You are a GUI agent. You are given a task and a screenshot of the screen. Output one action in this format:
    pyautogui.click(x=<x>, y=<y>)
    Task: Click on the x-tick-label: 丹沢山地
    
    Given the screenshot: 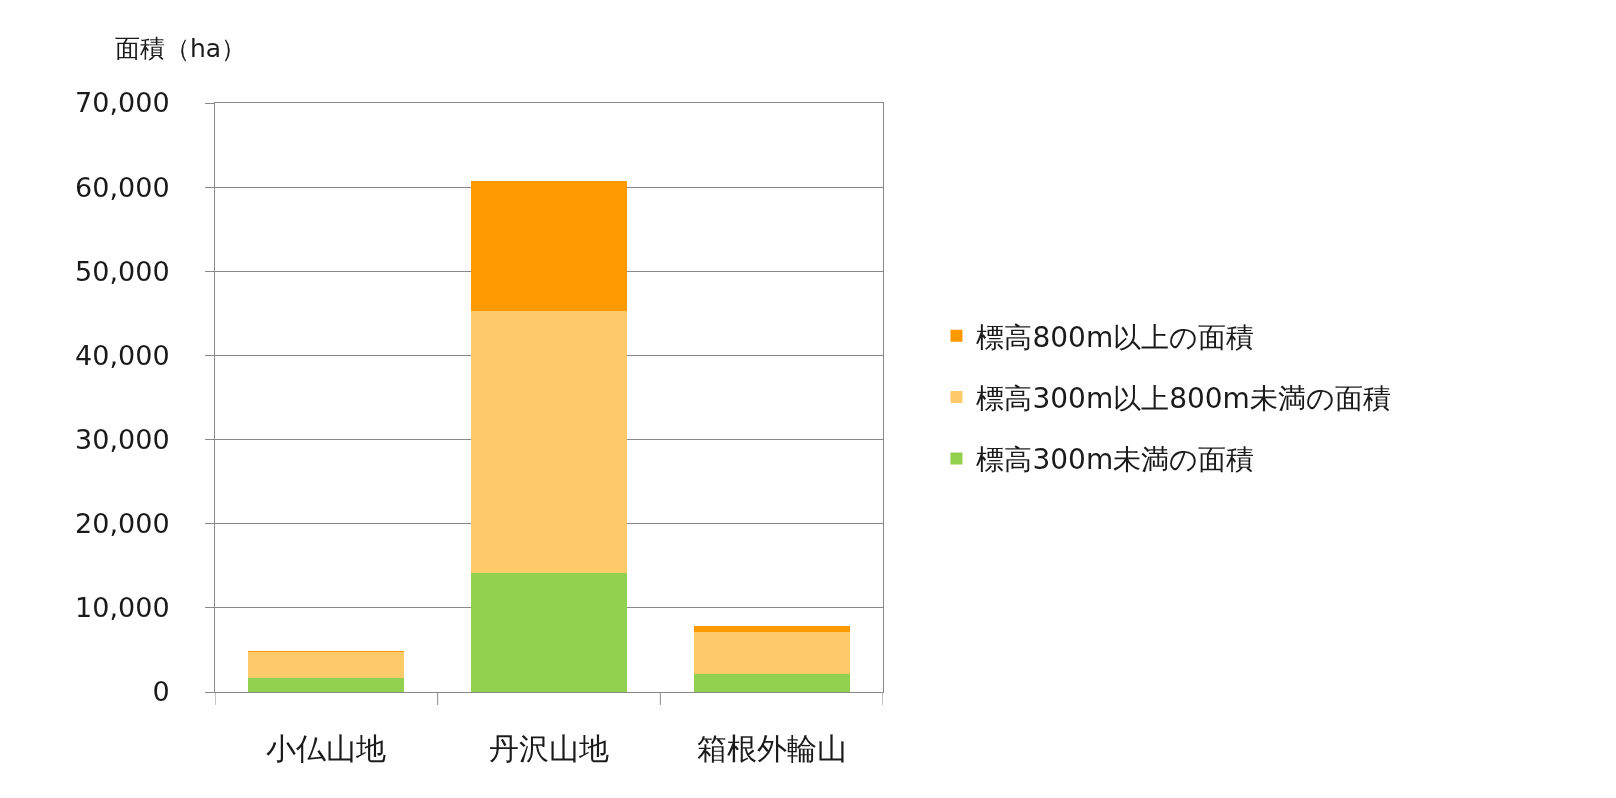 What is the action you would take?
    pyautogui.click(x=549, y=748)
    